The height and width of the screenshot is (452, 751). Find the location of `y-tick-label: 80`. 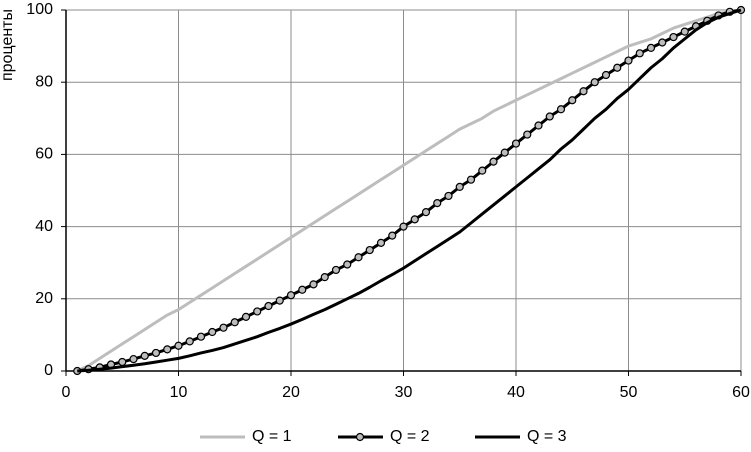

y-tick-label: 80 is located at coordinates (44, 81).